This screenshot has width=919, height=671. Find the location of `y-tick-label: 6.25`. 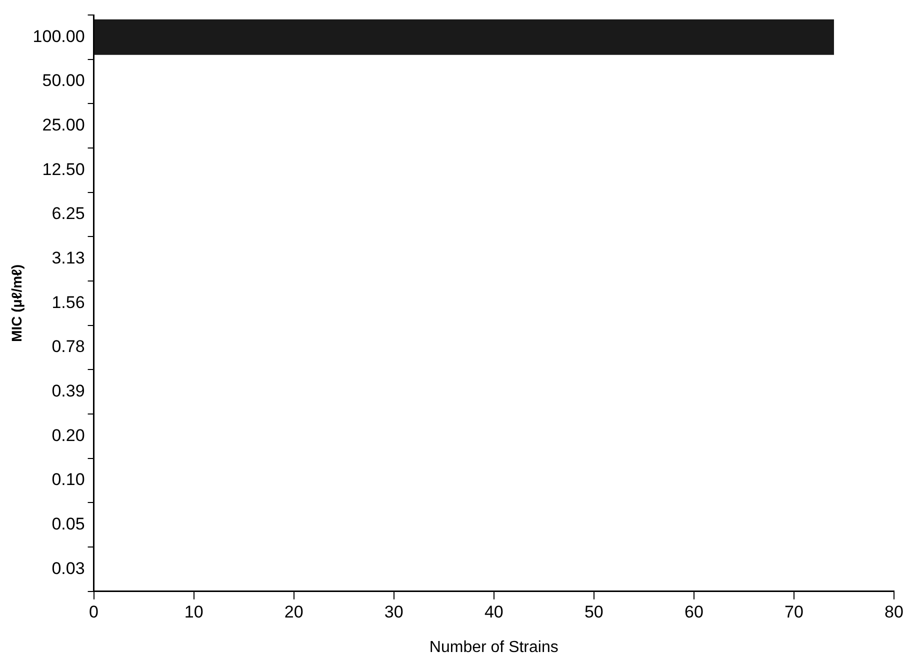

y-tick-label: 6.25 is located at coordinates (68, 214).